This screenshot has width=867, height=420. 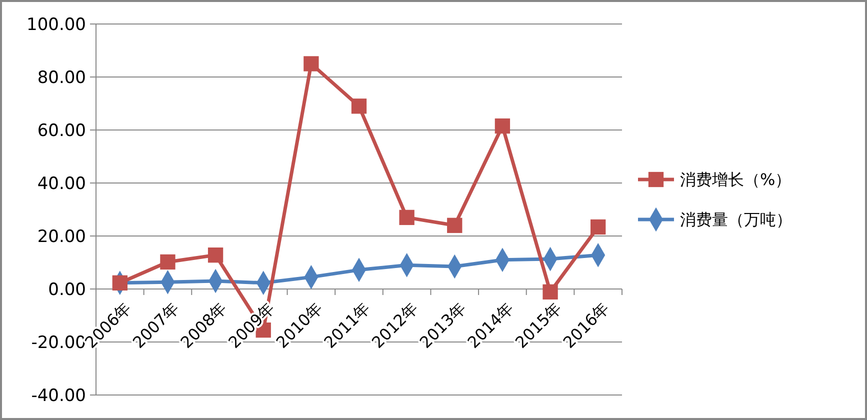 I want to click on y-tick-label: -40.00, so click(x=58, y=396).